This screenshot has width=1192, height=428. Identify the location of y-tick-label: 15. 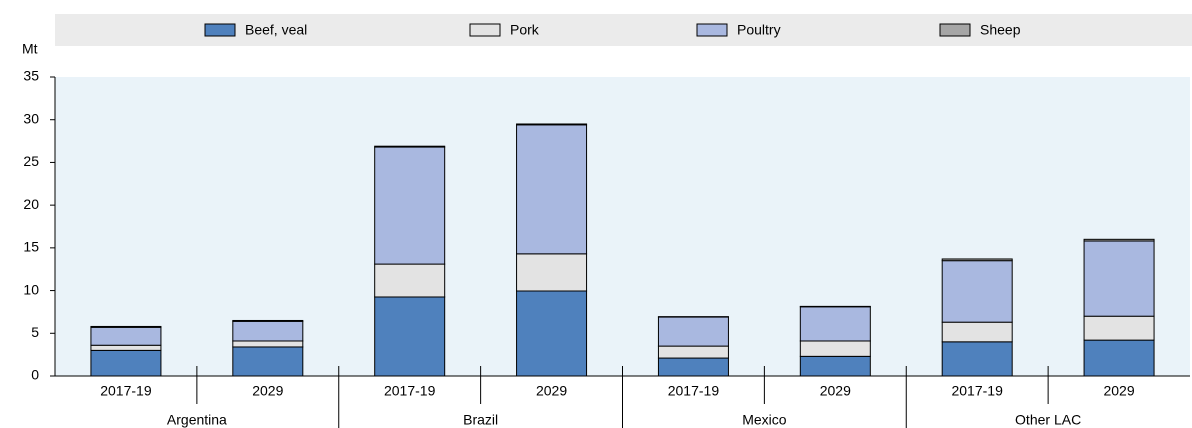
(31, 247).